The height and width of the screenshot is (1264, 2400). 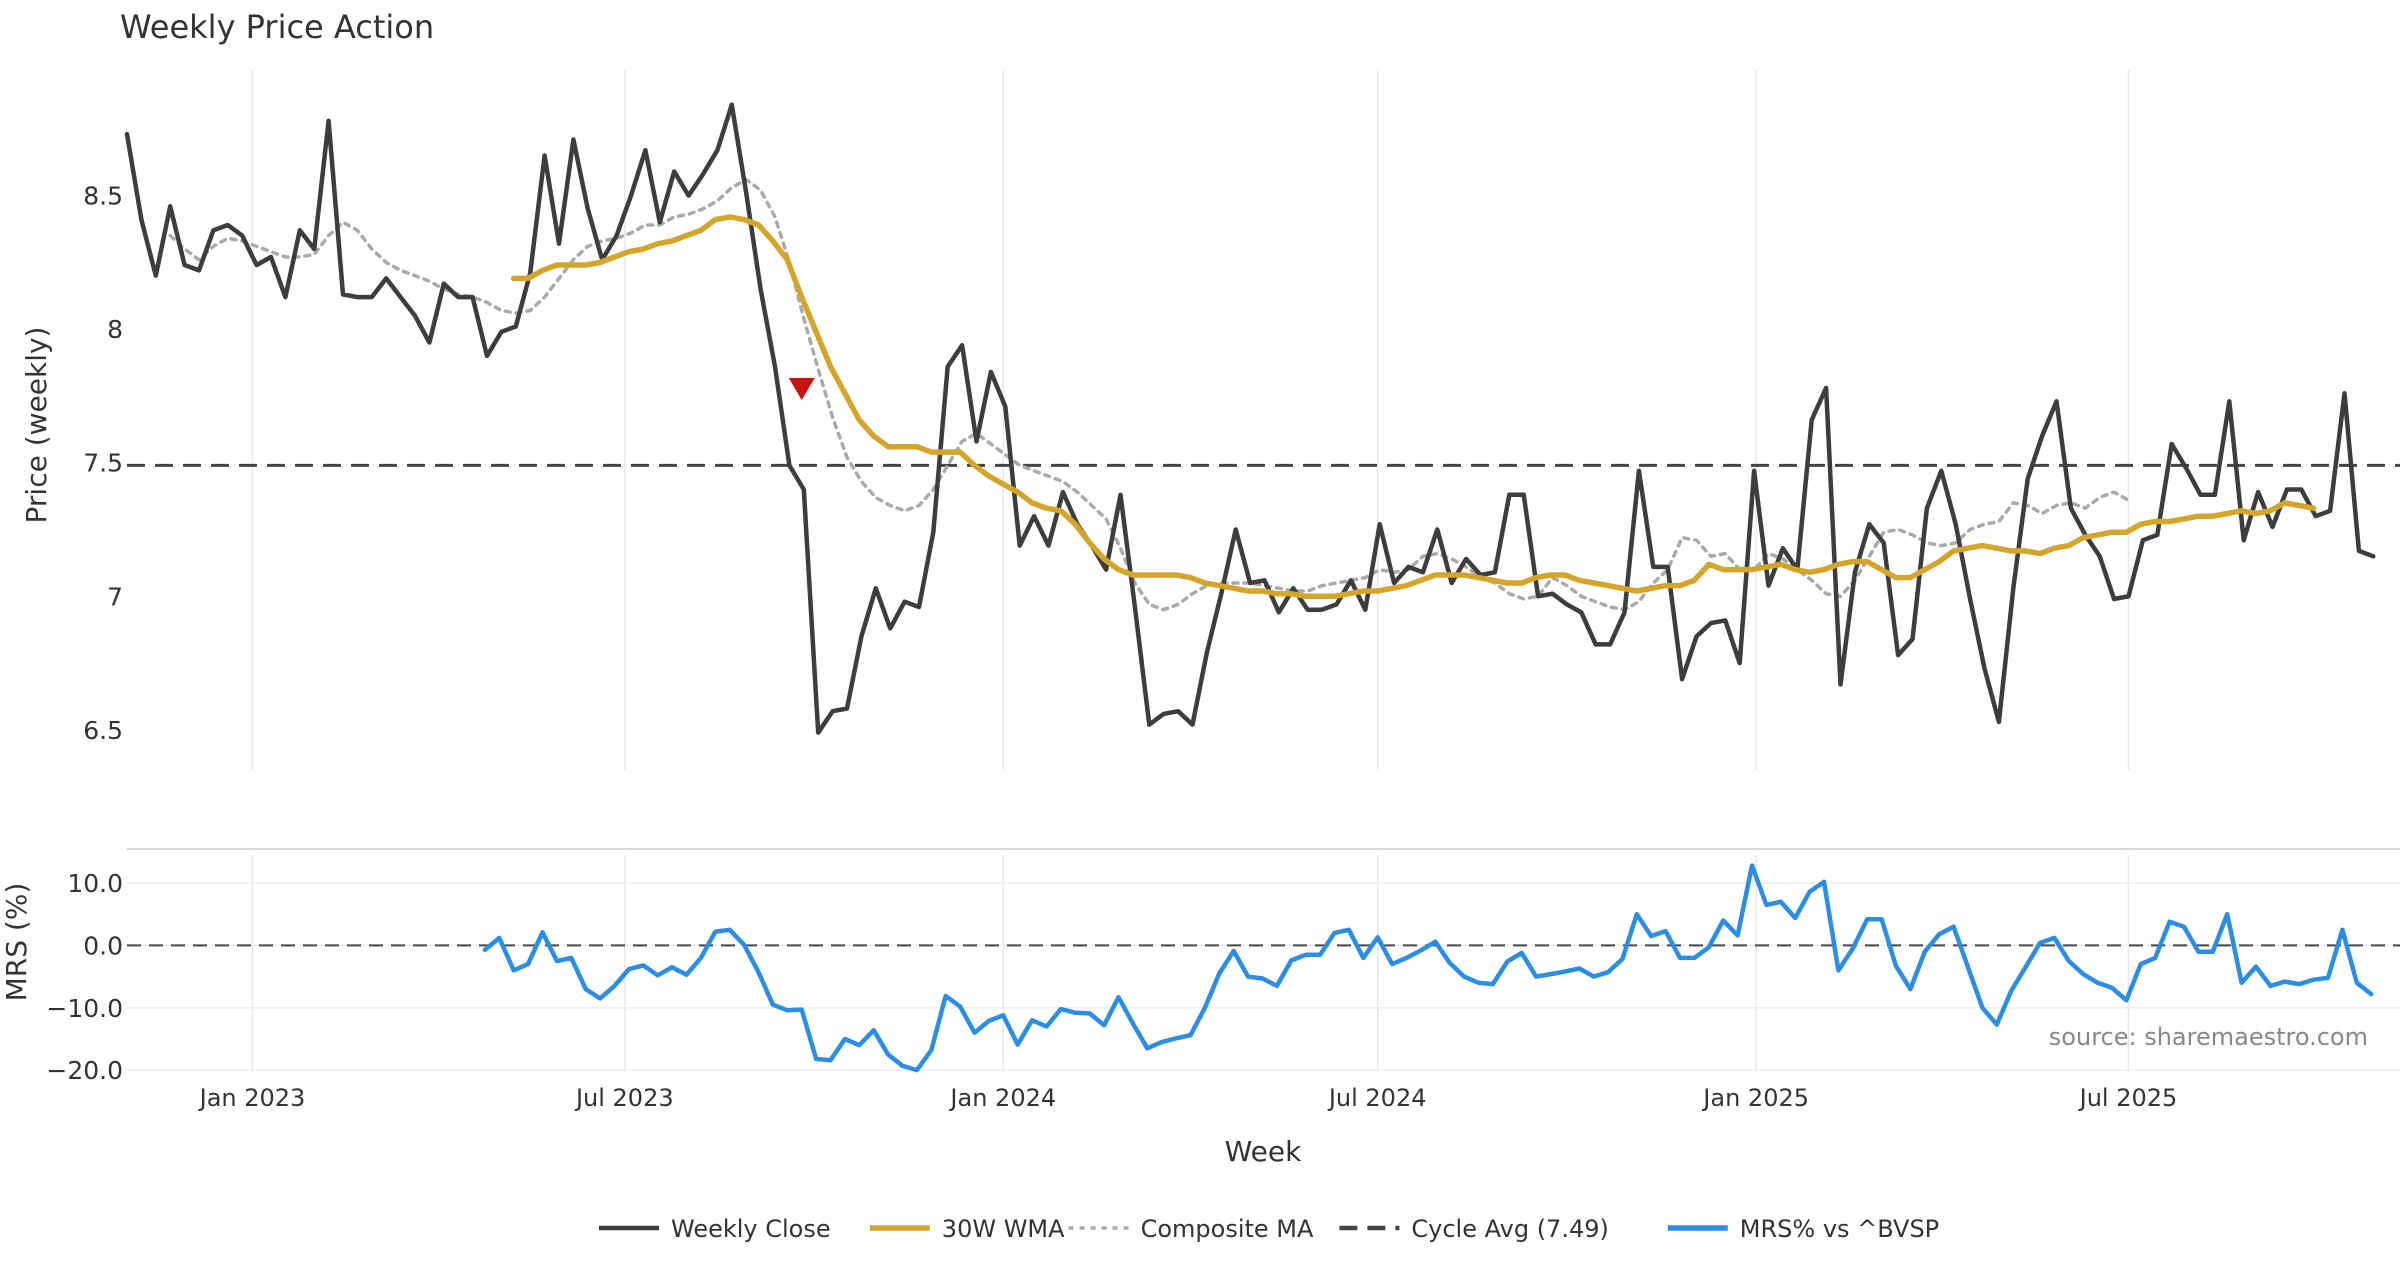 What do you see at coordinates (84, 1008) in the screenshot?
I see `mrs-y-tick-label: −10.0` at bounding box center [84, 1008].